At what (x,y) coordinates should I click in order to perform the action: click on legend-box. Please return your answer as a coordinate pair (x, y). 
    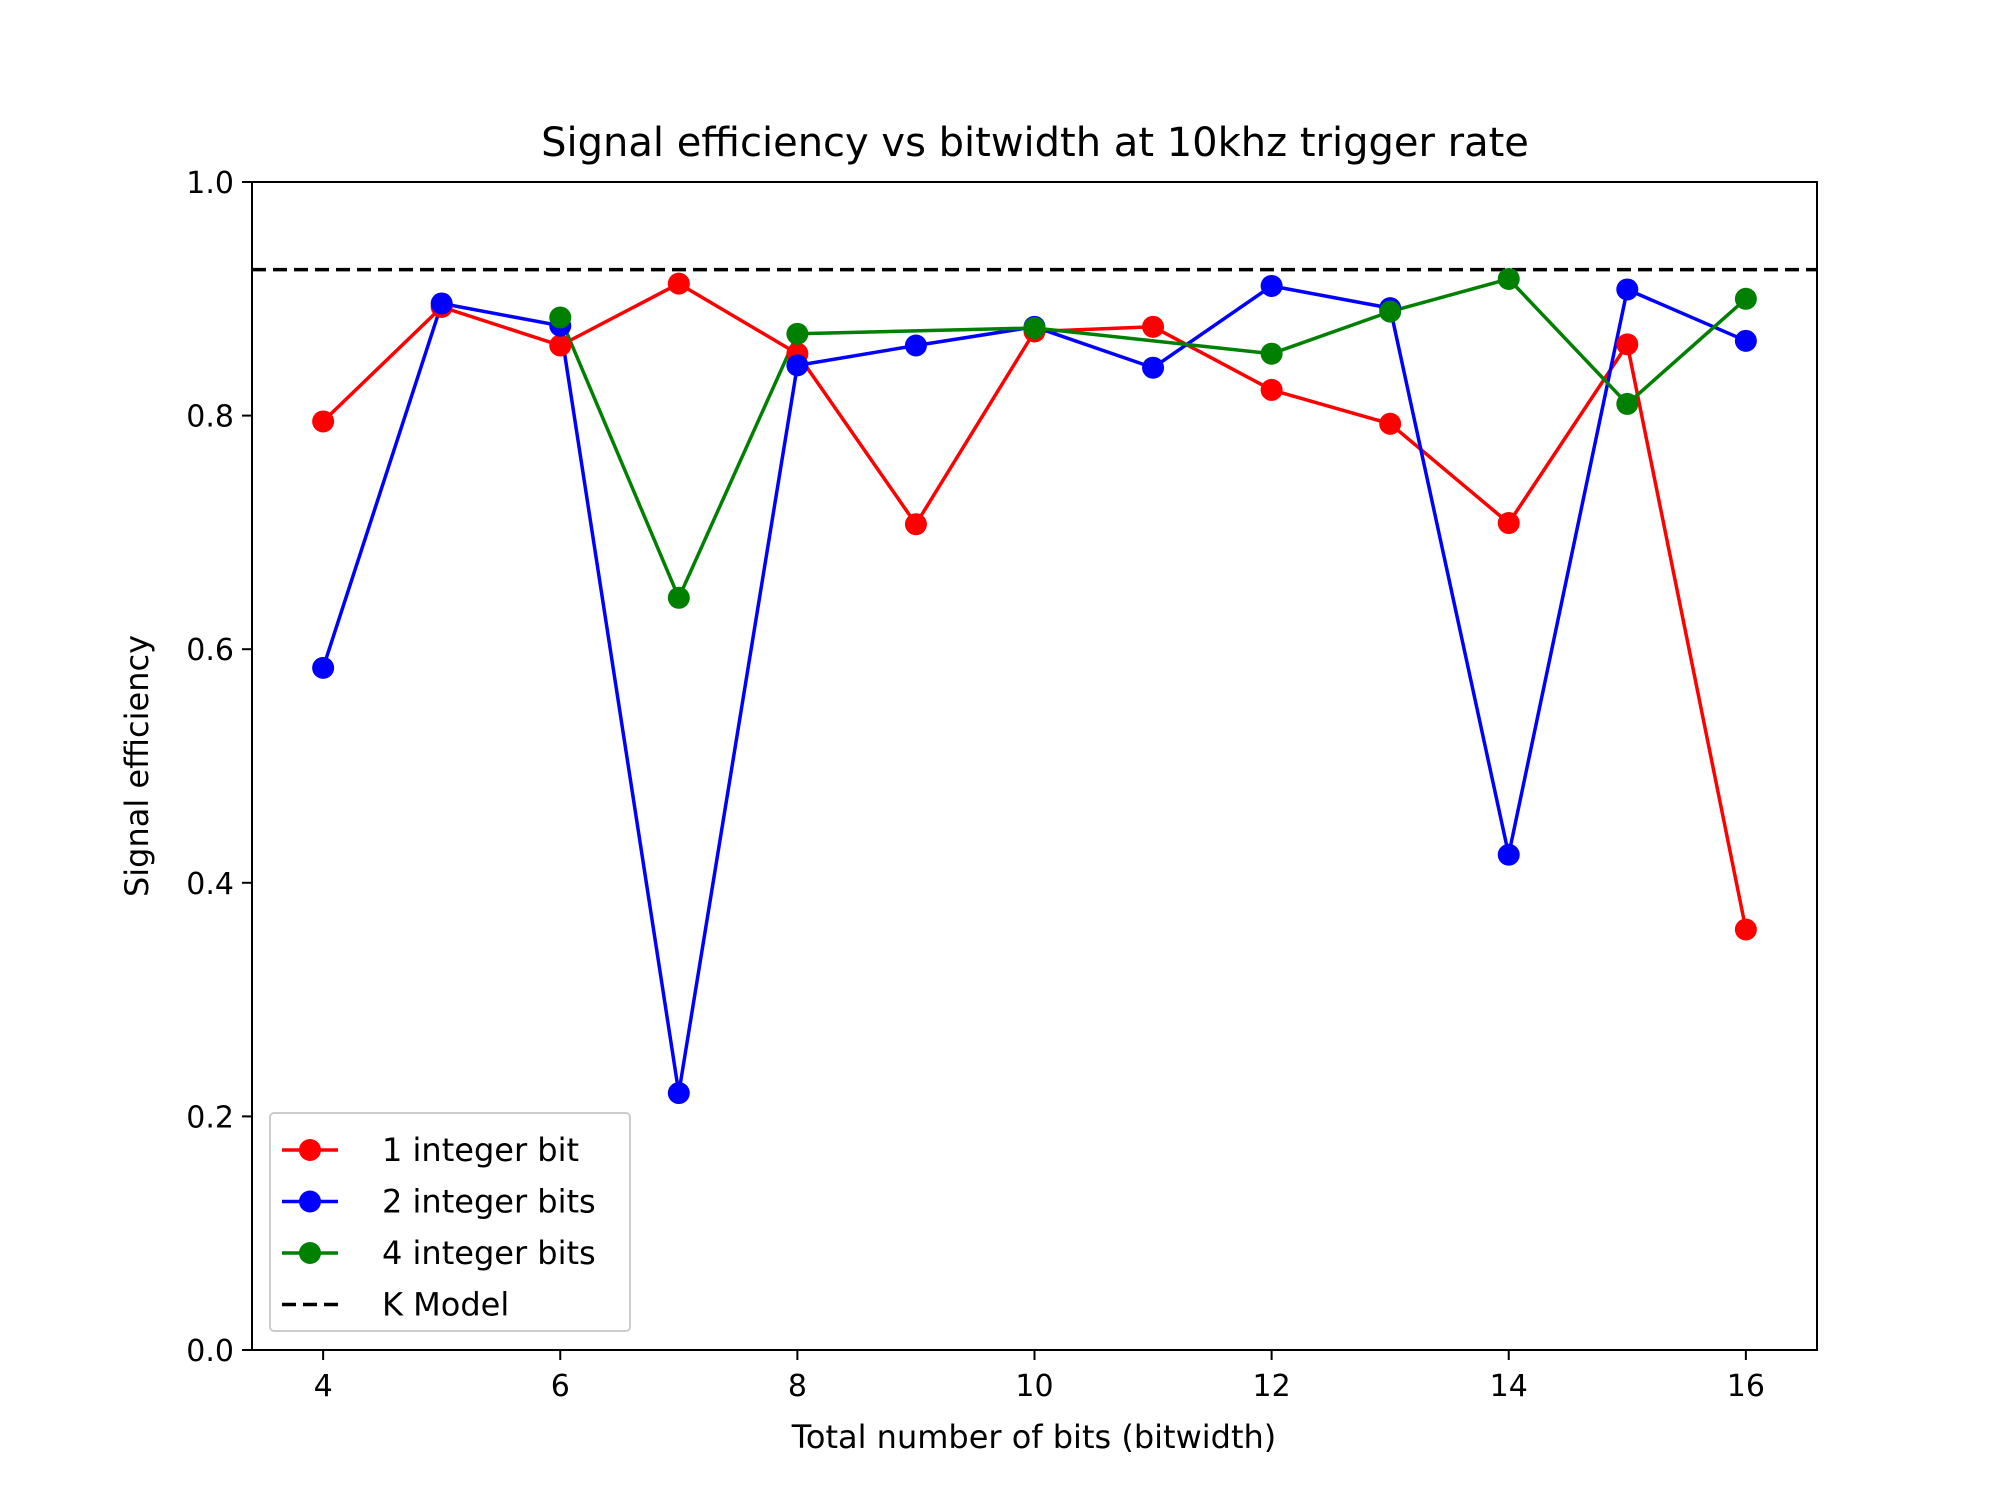
    Looking at the image, I should click on (450, 1222).